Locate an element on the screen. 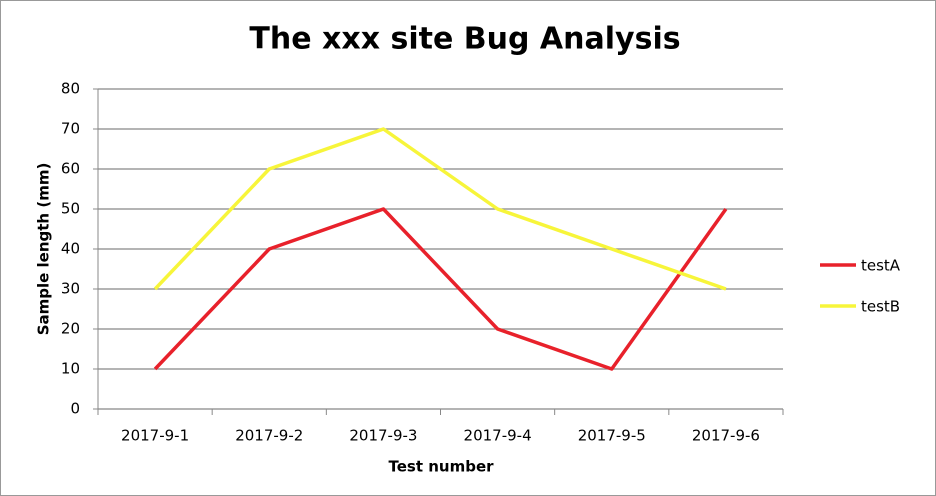 This screenshot has width=936, height=496. x-tick-label: 2017-9-6 is located at coordinates (726, 436).